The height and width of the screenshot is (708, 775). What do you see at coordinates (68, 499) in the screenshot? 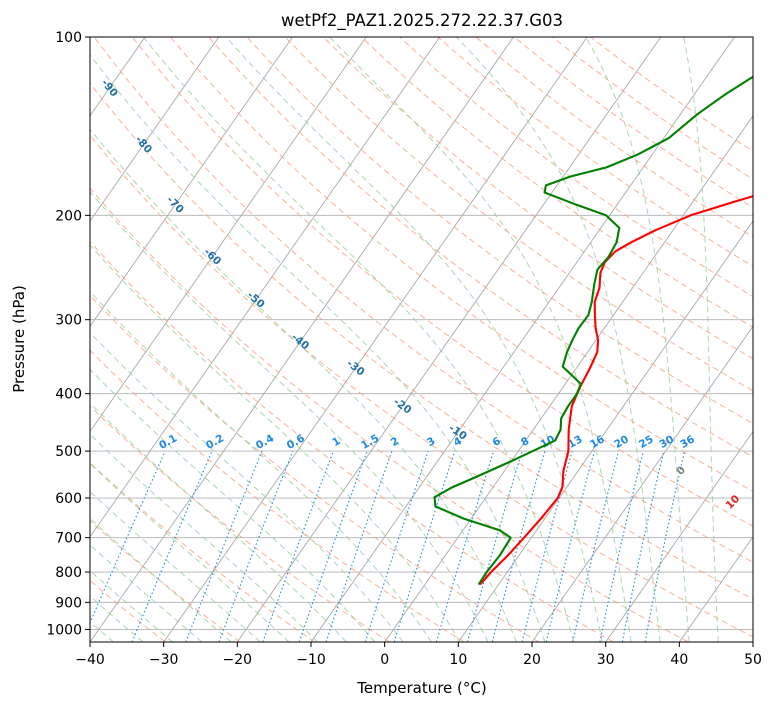
I see `y-tick-label: 600` at bounding box center [68, 499].